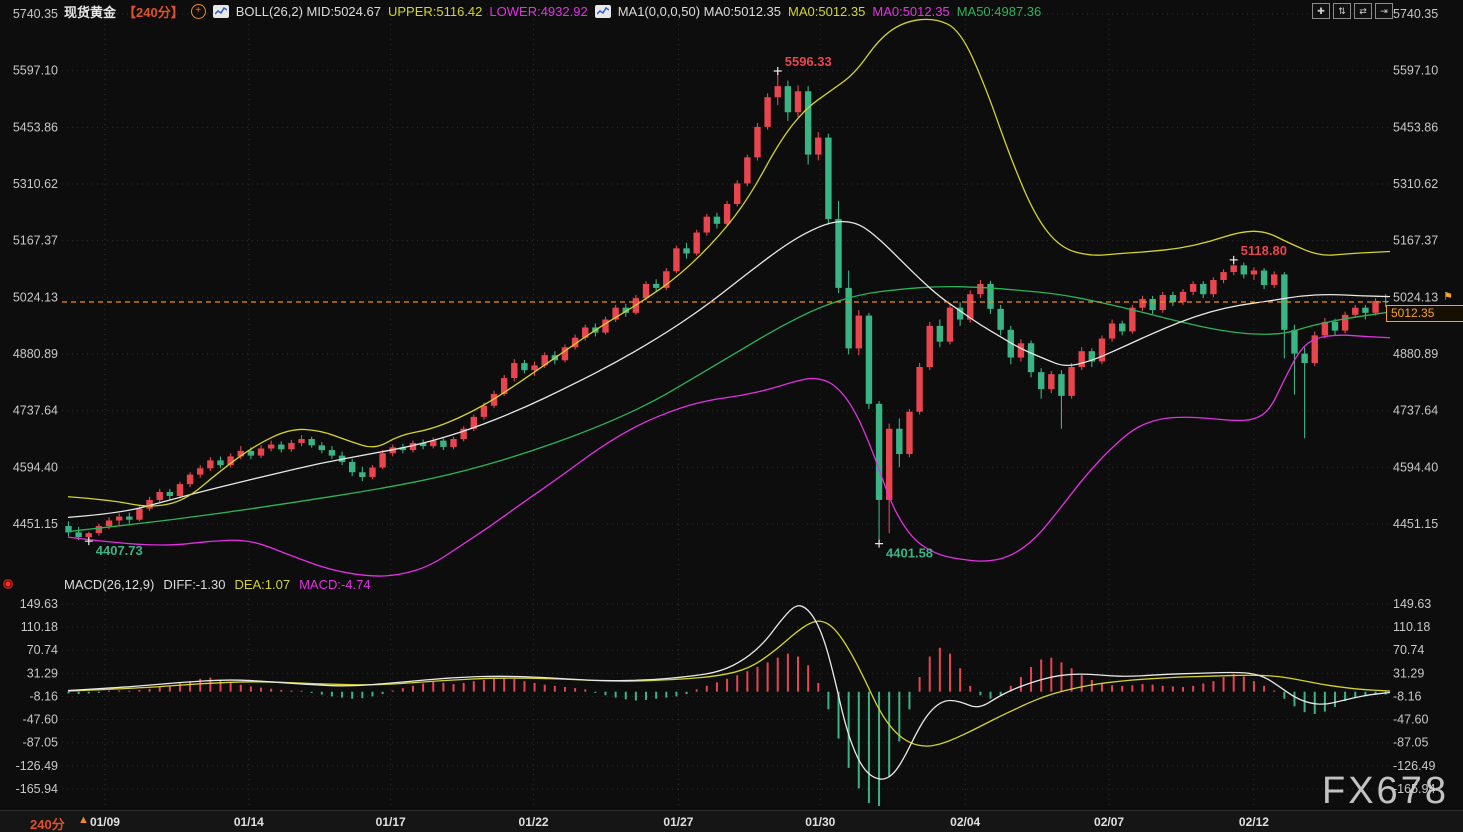 The image size is (1463, 832). Describe the element at coordinates (1363, 11) in the screenshot. I see `horizontal-scale-icon: ⇄` at that location.